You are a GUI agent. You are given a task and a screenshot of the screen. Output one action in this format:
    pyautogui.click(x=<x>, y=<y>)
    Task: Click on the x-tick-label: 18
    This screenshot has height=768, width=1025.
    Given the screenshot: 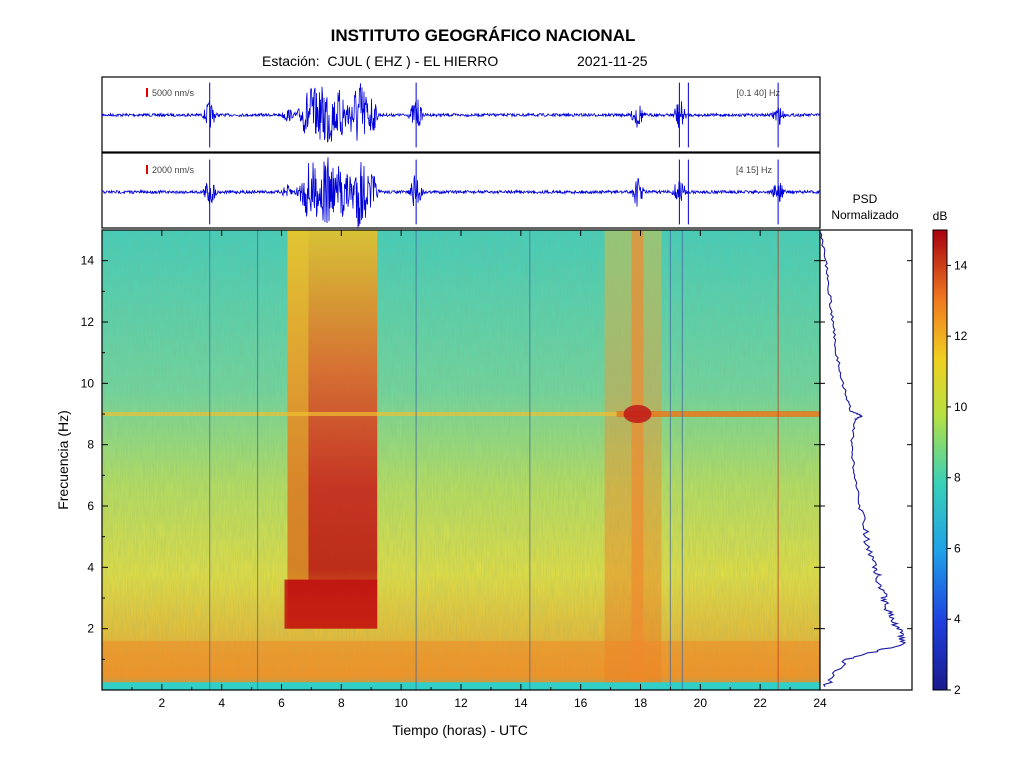 What is the action you would take?
    pyautogui.click(x=641, y=703)
    